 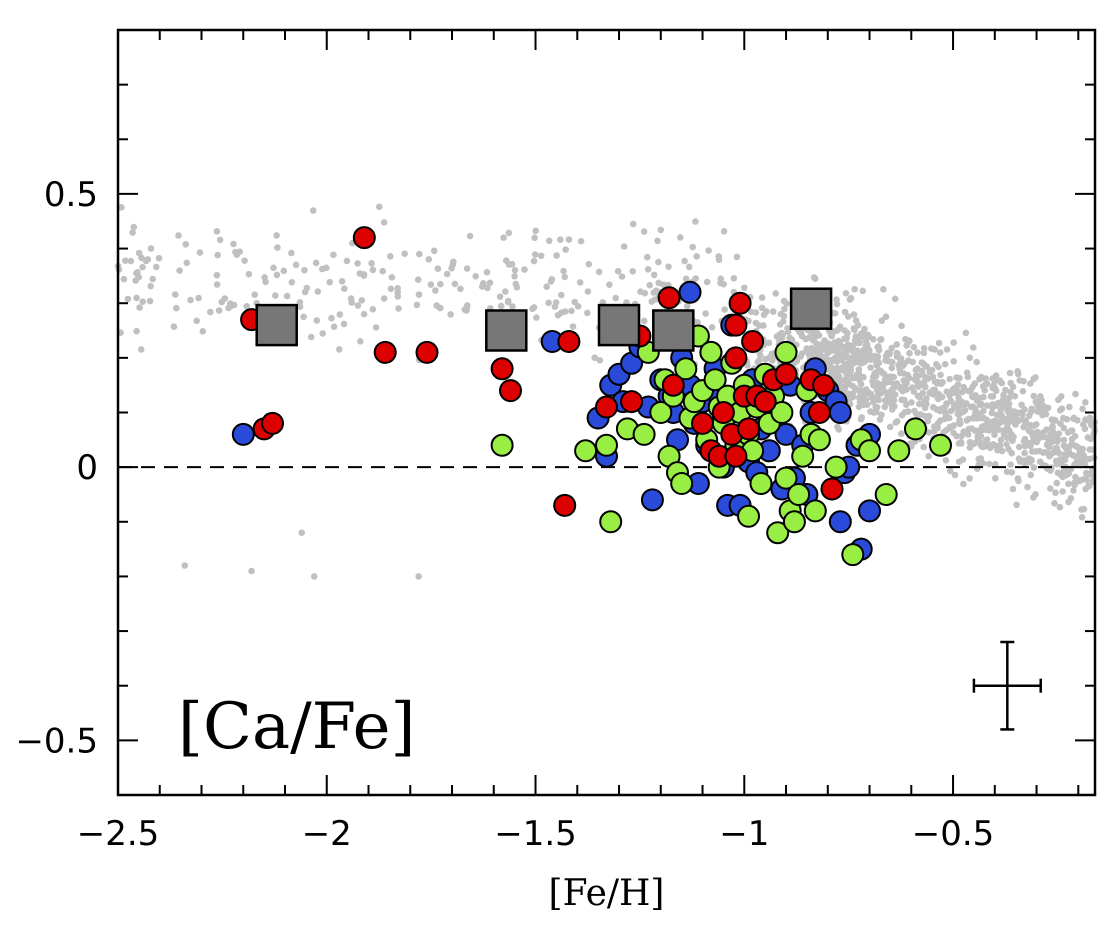 I want to click on blue-star-point, so click(x=690, y=292).